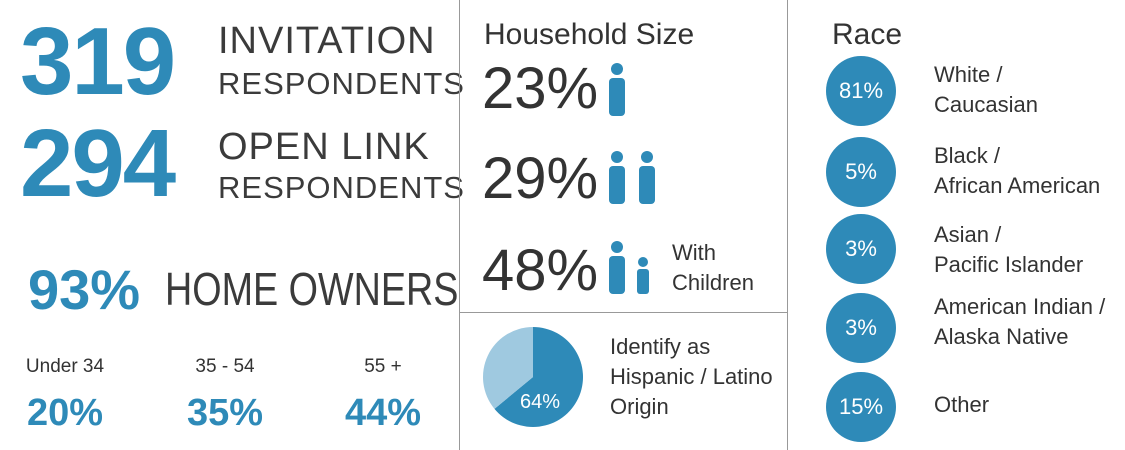  Describe the element at coordinates (65, 413) in the screenshot. I see `age-percent-under-34: 20%` at that location.